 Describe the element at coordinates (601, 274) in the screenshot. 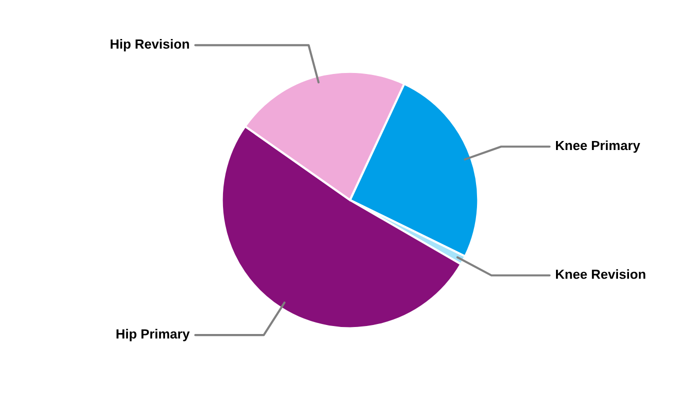

I see `slice-label: Knee Revision` at that location.